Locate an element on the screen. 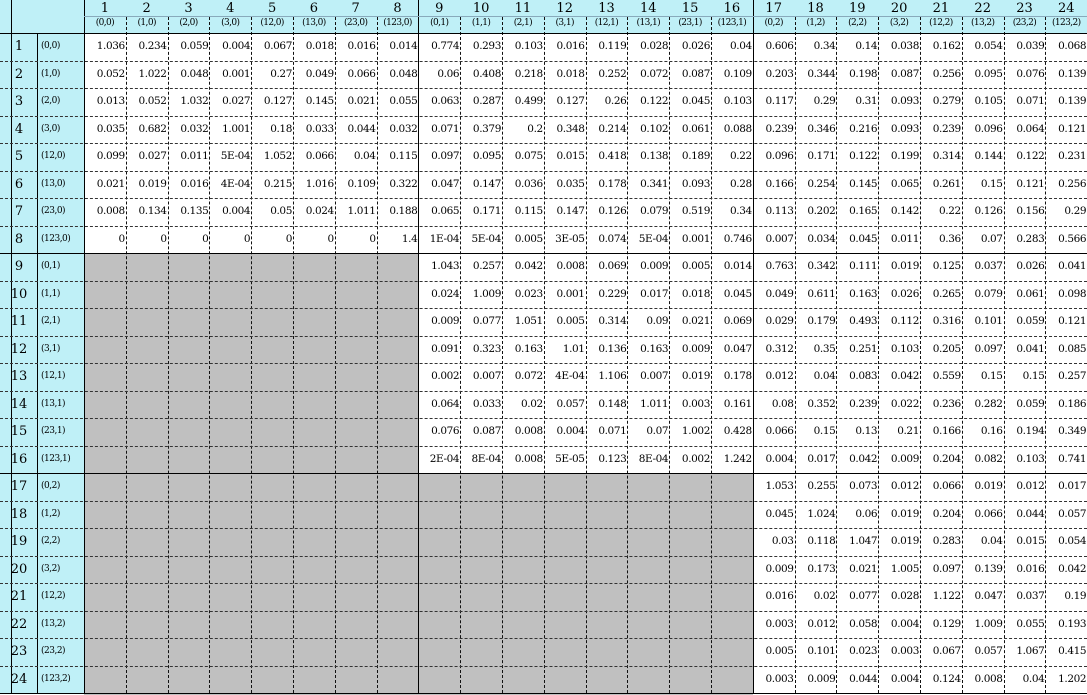 The image size is (1087, 695). table-cell: 0.231 is located at coordinates (1072, 156).